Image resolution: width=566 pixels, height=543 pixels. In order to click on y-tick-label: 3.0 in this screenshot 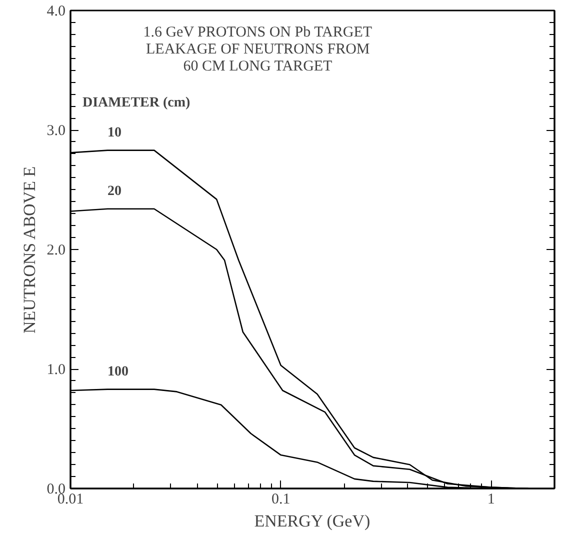, I will do `click(56, 131)`.